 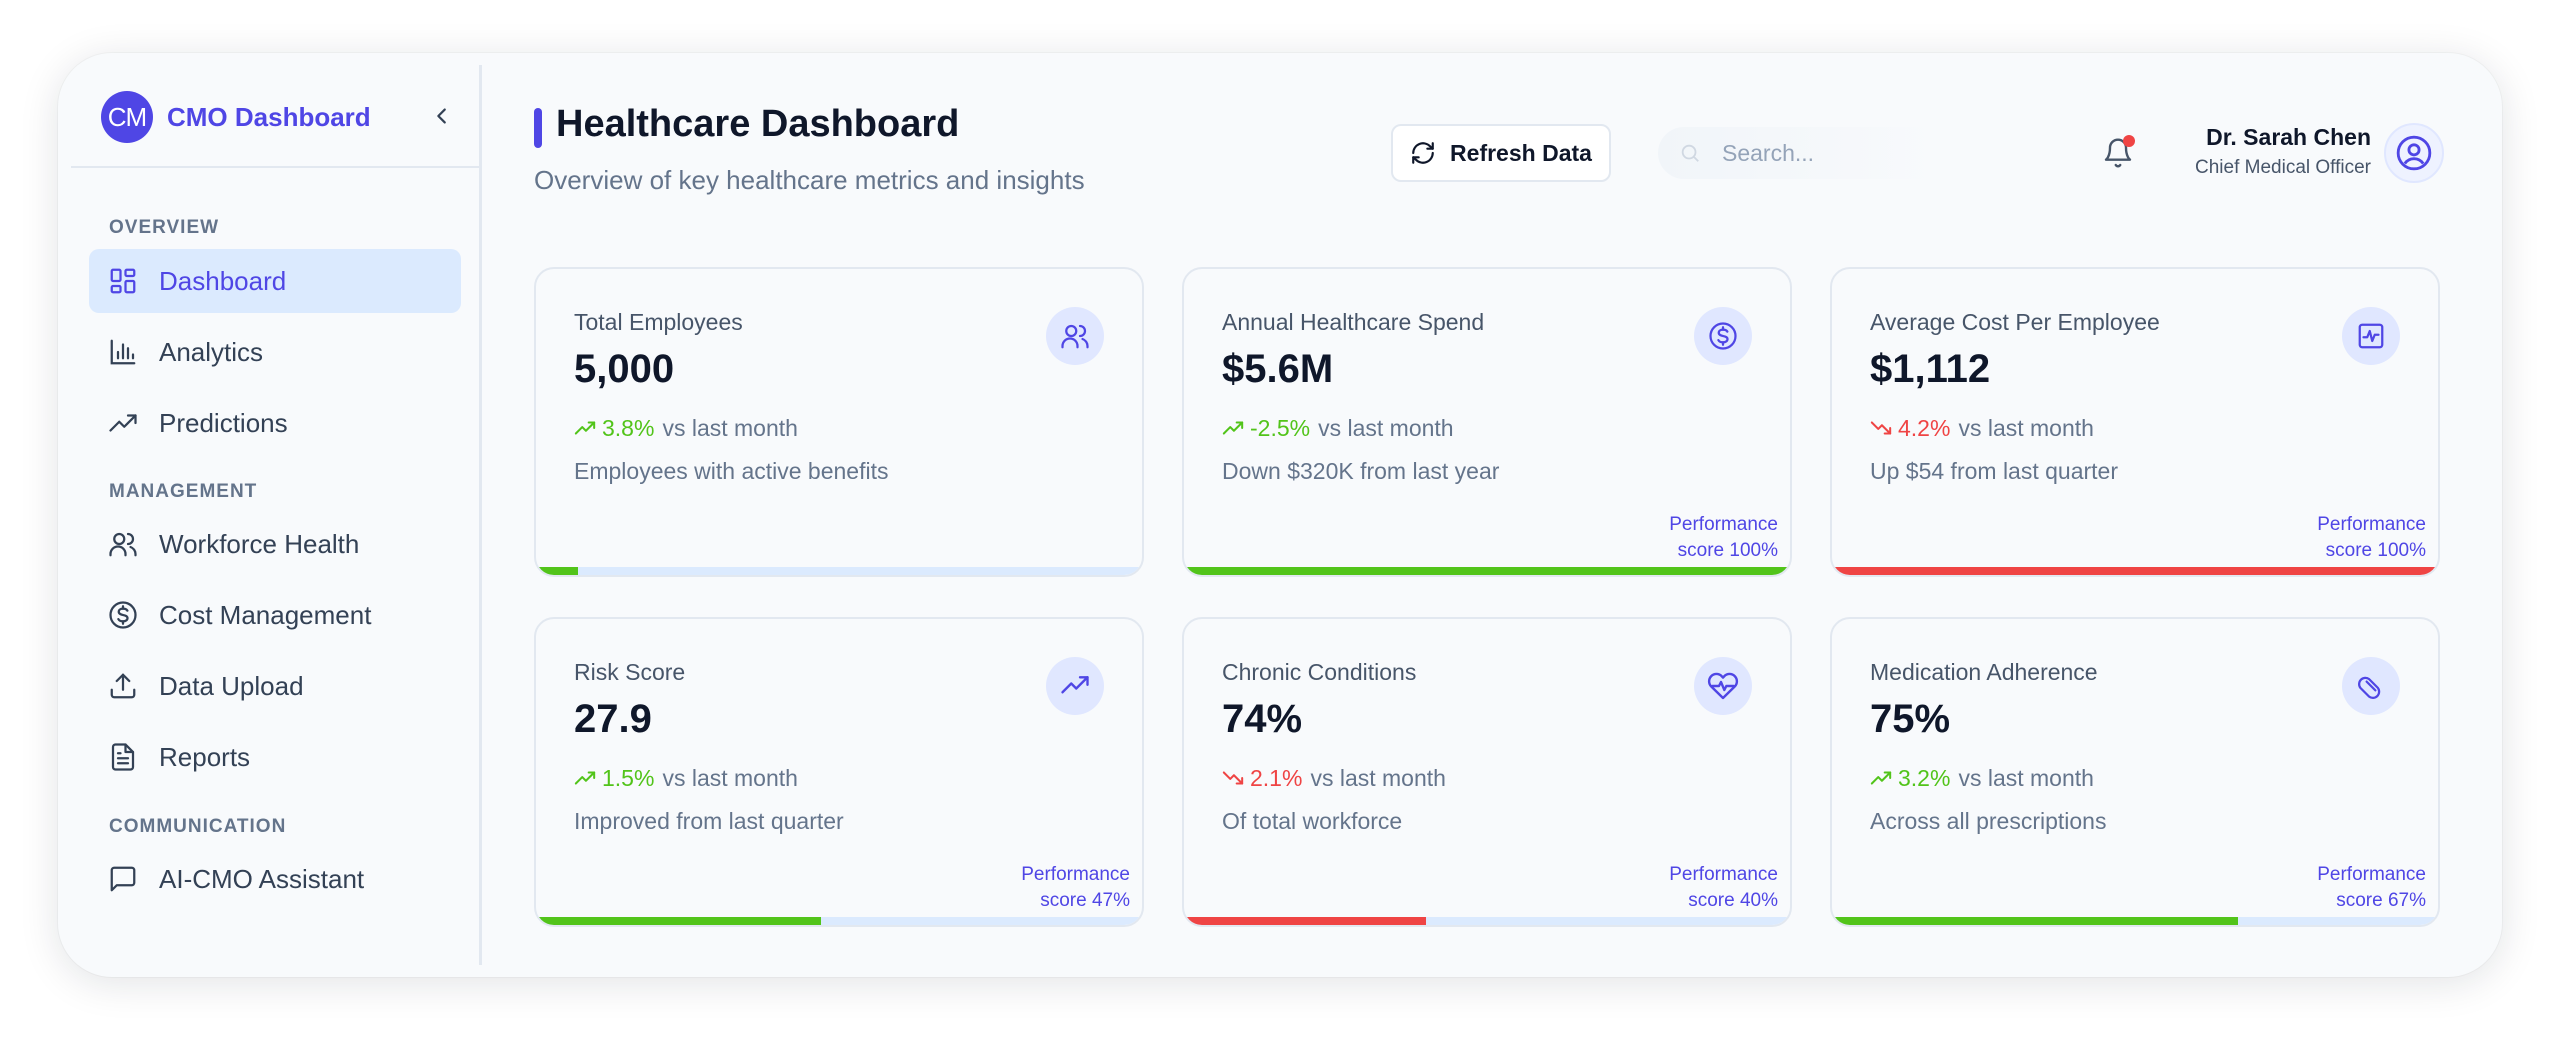 What do you see at coordinates (275, 615) in the screenshot?
I see `sidebar-item-cost-management: Cost Management` at bounding box center [275, 615].